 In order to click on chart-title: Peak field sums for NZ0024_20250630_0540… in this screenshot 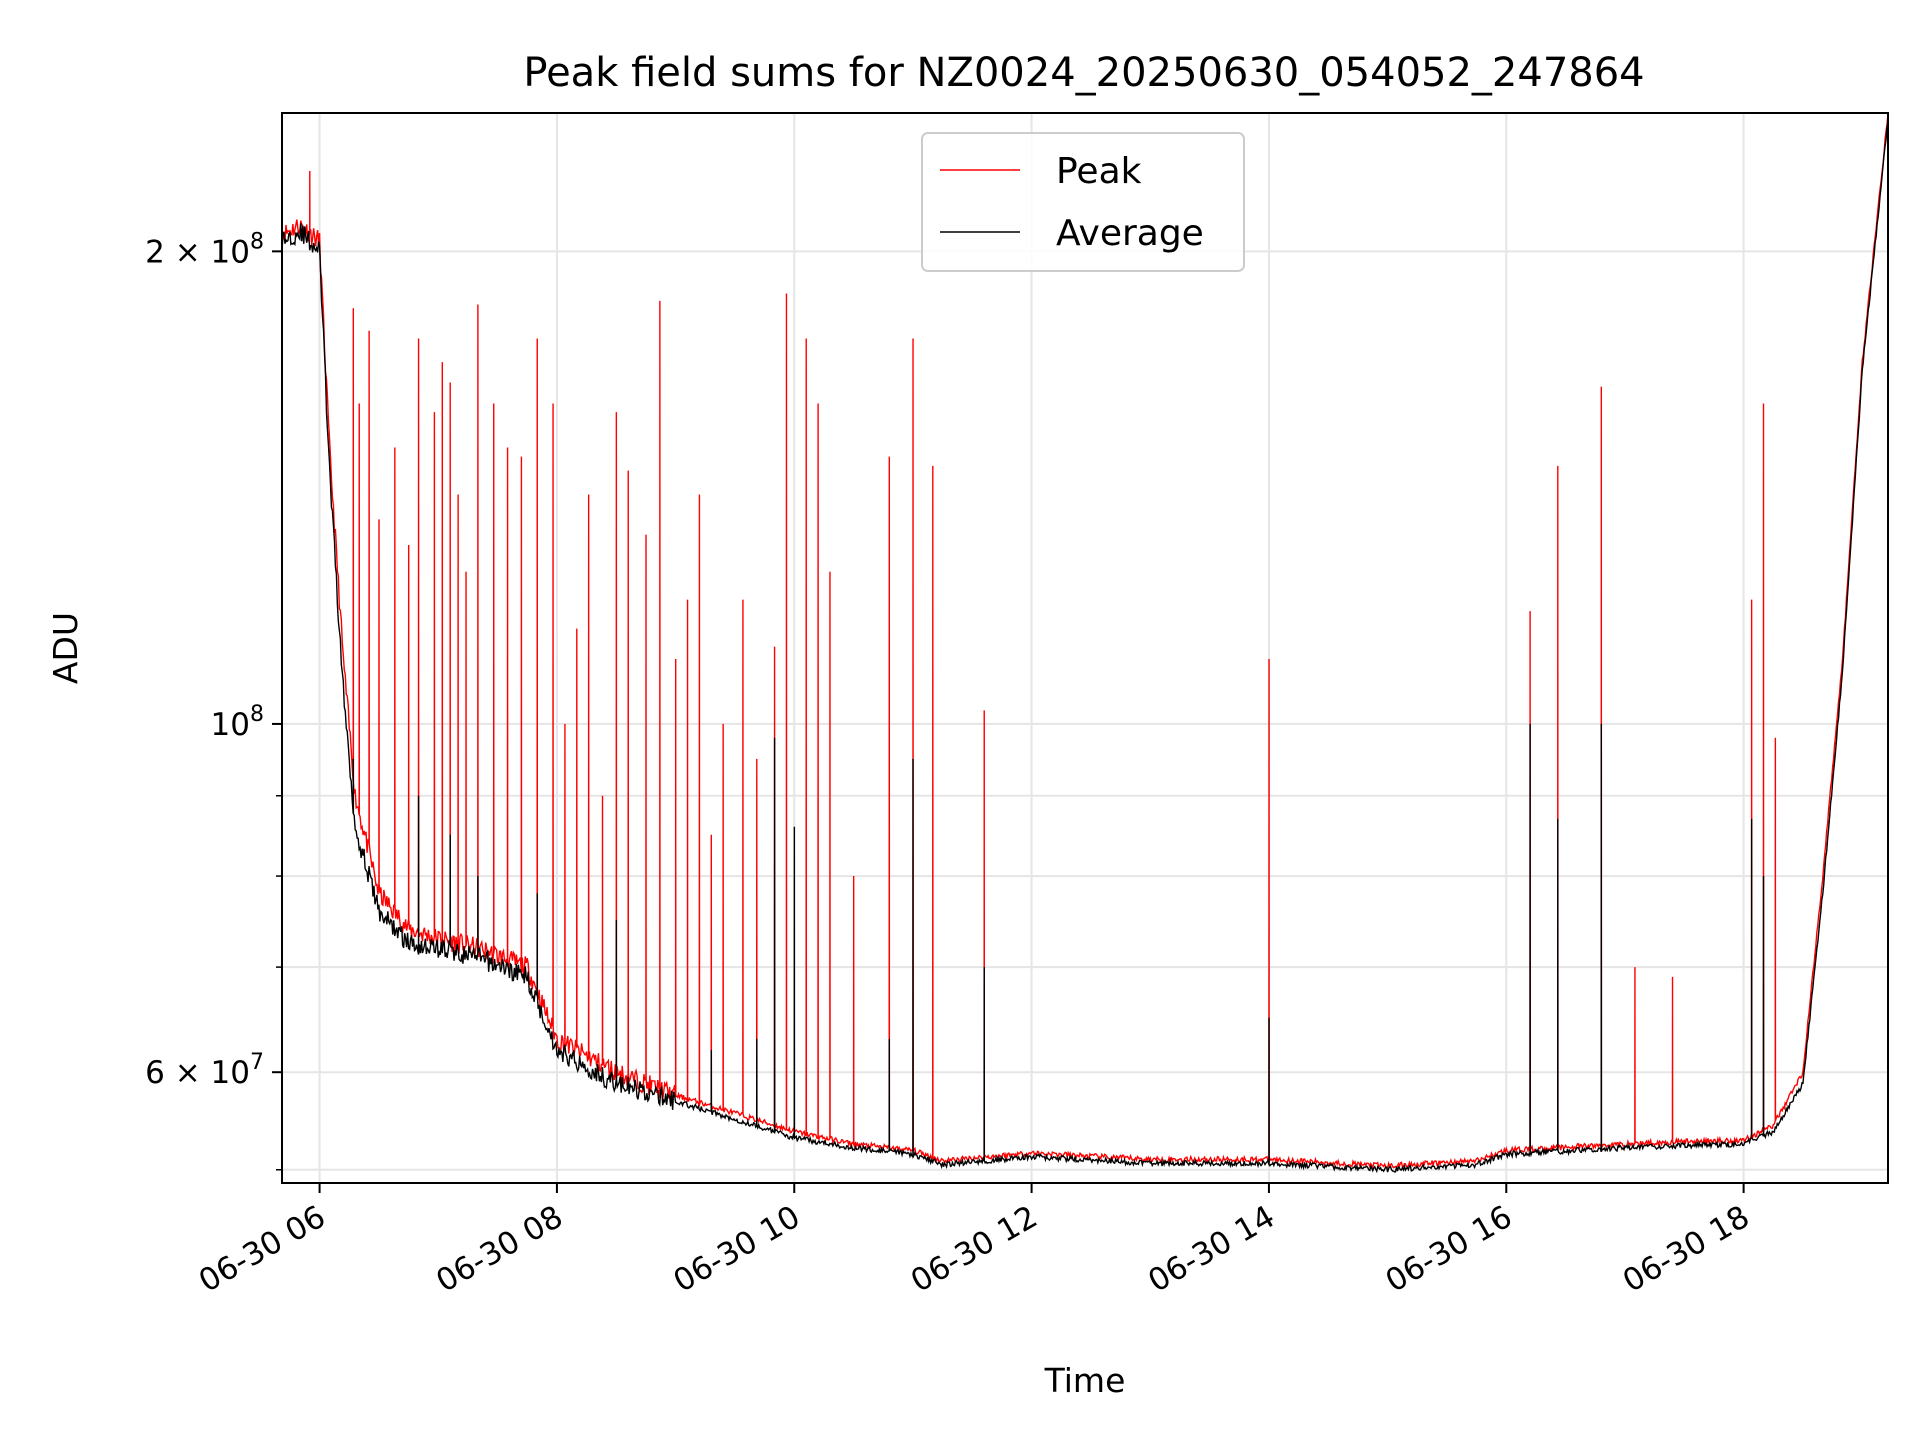, I will do `click(1083, 73)`.